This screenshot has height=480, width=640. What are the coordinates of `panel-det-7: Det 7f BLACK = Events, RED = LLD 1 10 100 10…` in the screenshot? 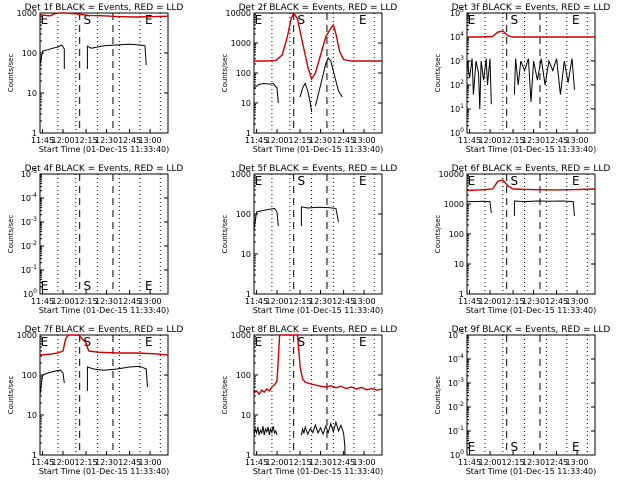 It's located at (95, 400).